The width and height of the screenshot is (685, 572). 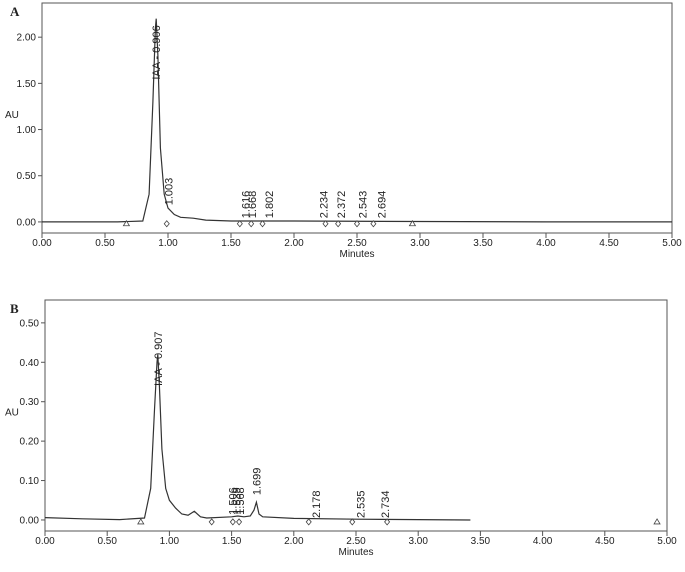 I want to click on peak-label: 2.694, so click(x=382, y=205).